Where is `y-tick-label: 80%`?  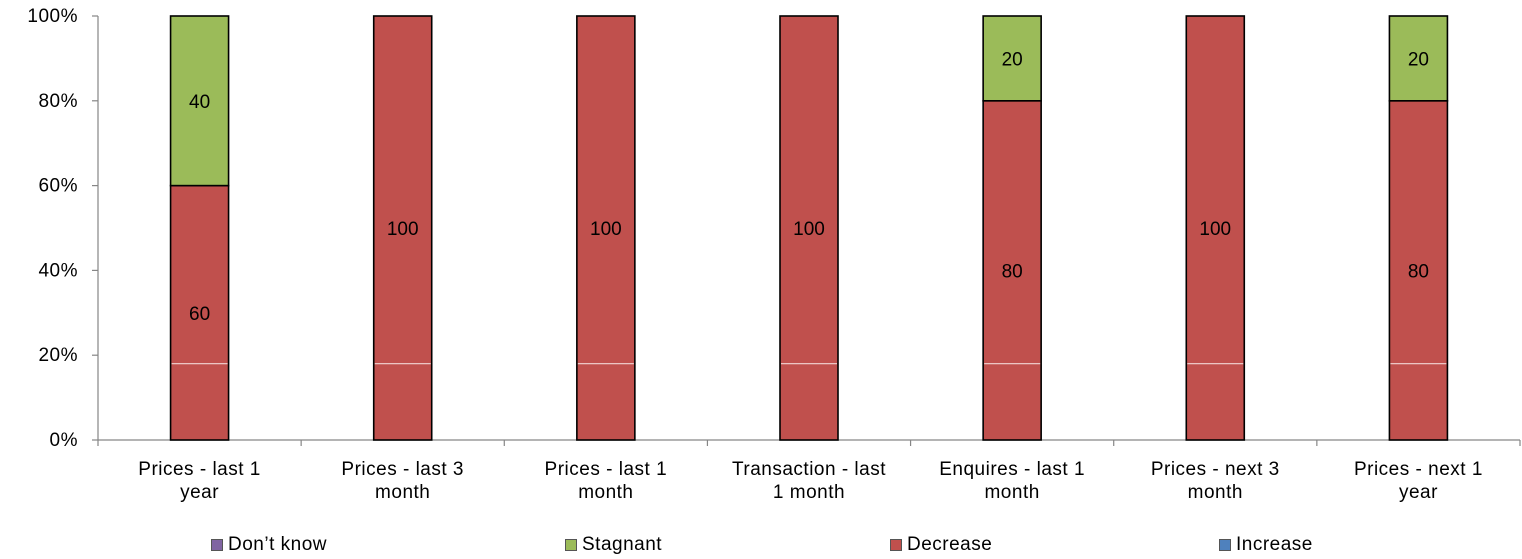
y-tick-label: 80% is located at coordinates (58, 101).